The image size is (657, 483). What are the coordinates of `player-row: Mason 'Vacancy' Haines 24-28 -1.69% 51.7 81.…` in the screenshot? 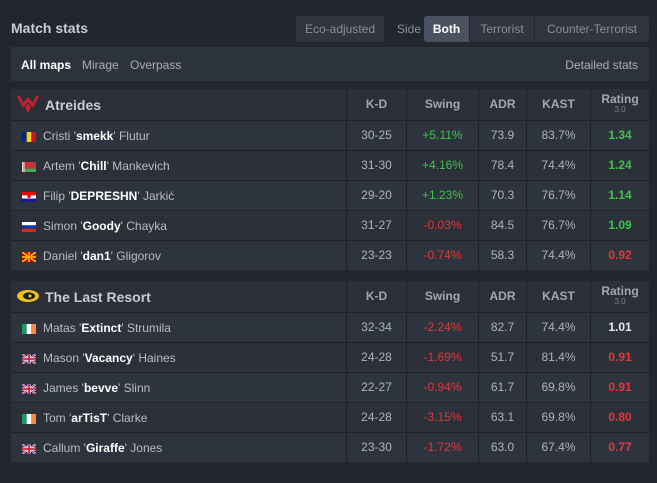 It's located at (330, 357).